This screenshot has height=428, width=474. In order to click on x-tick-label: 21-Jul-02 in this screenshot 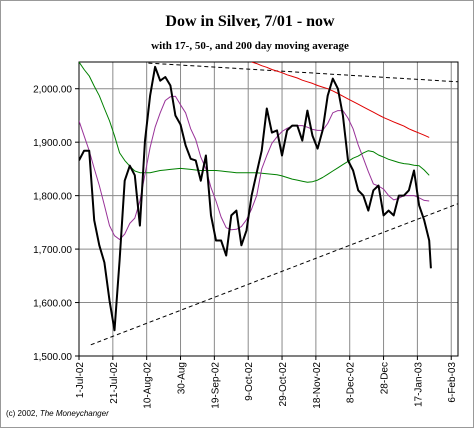, I will do `click(114, 383)`.